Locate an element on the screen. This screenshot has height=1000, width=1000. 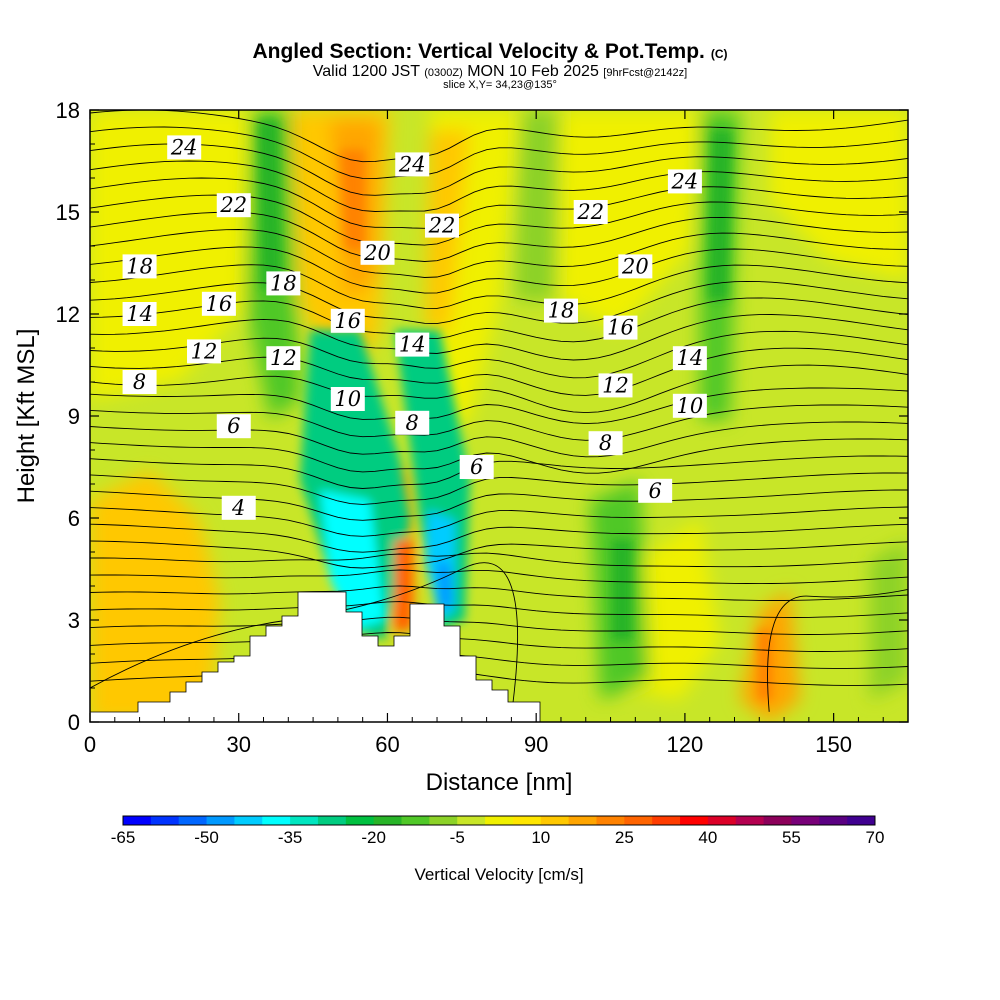
colorbar-tick-label: 70 is located at coordinates (875, 837).